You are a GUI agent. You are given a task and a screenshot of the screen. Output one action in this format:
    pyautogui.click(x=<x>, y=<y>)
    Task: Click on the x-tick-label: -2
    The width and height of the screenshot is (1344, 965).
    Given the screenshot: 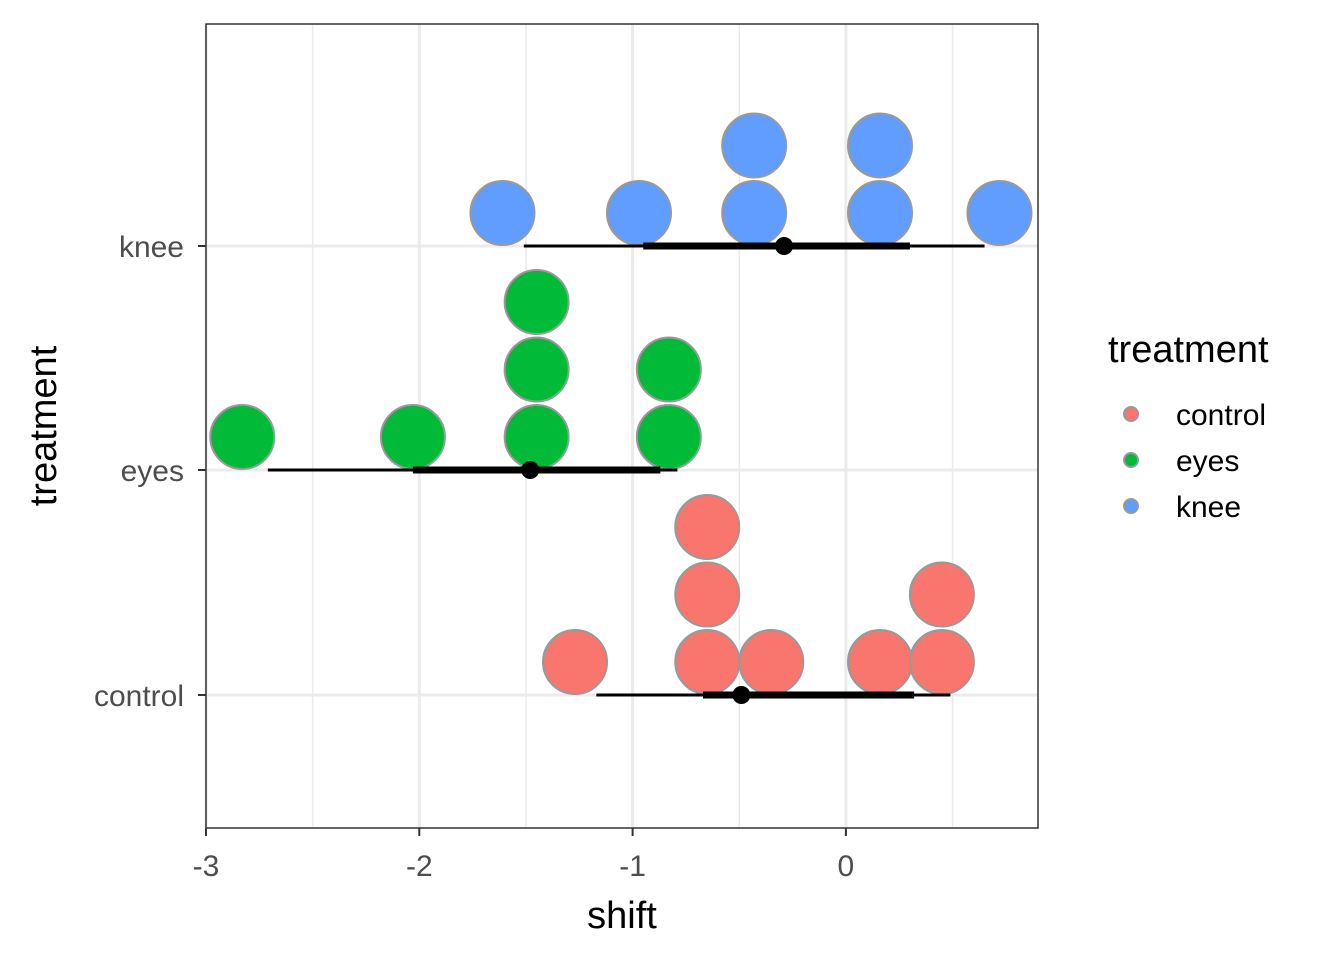 What is the action you would take?
    pyautogui.click(x=419, y=866)
    